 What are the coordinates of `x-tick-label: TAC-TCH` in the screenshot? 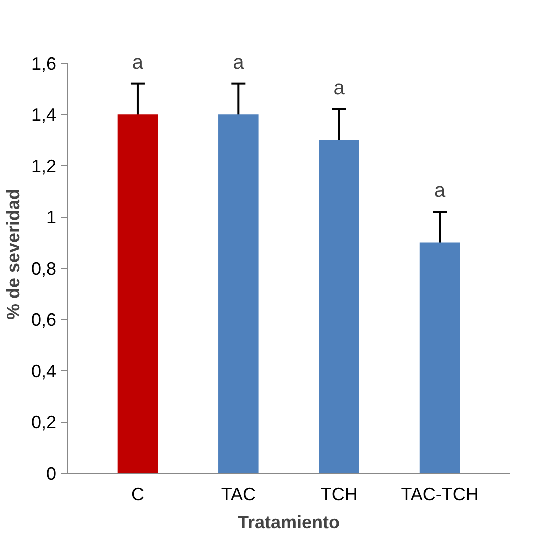 It's located at (440, 494).